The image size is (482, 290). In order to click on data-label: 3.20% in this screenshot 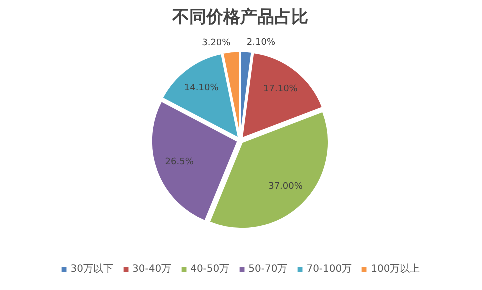, I will do `click(217, 43)`.